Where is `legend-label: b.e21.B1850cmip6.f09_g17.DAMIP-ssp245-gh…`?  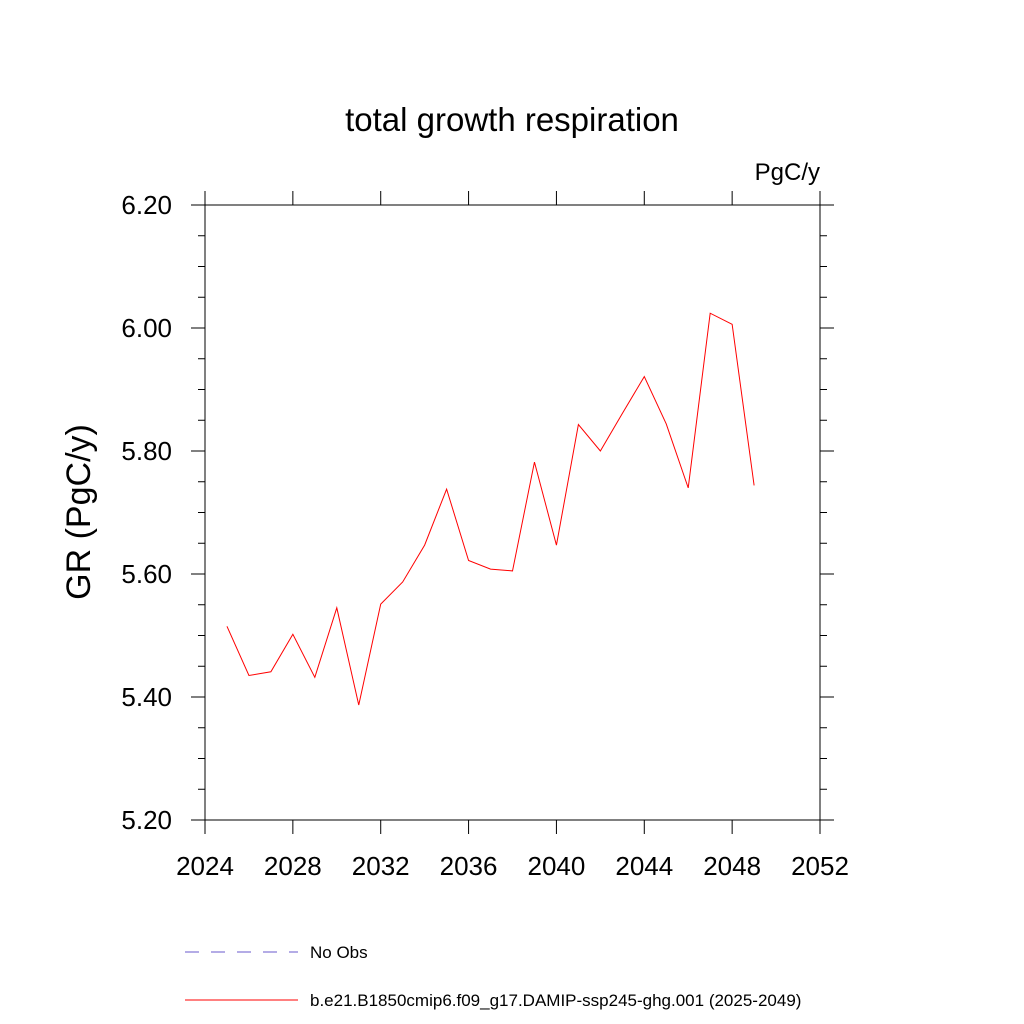
legend-label: b.e21.B1850cmip6.f09_g17.DAMIP-ssp245-gh… is located at coordinates (555, 1000).